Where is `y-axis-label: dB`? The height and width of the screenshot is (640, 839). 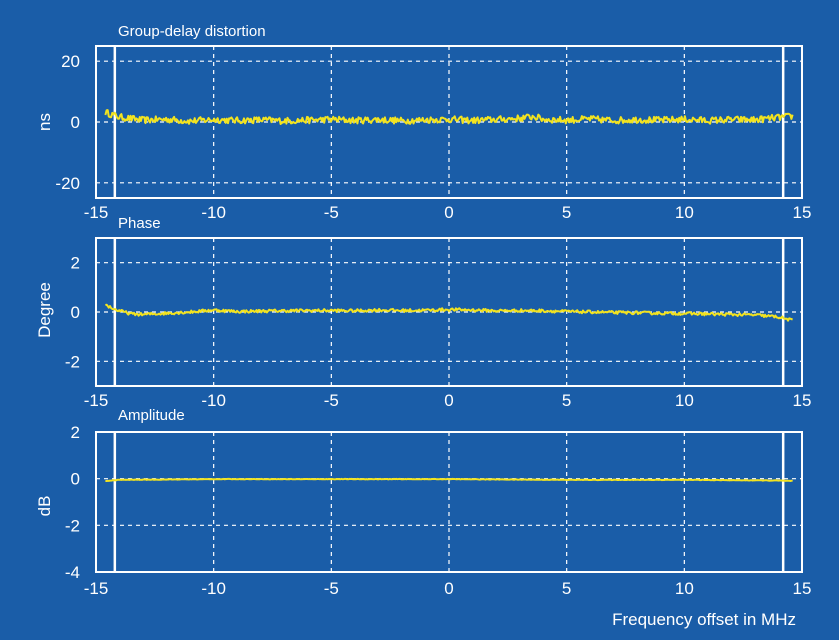
y-axis-label: dB is located at coordinates (44, 506).